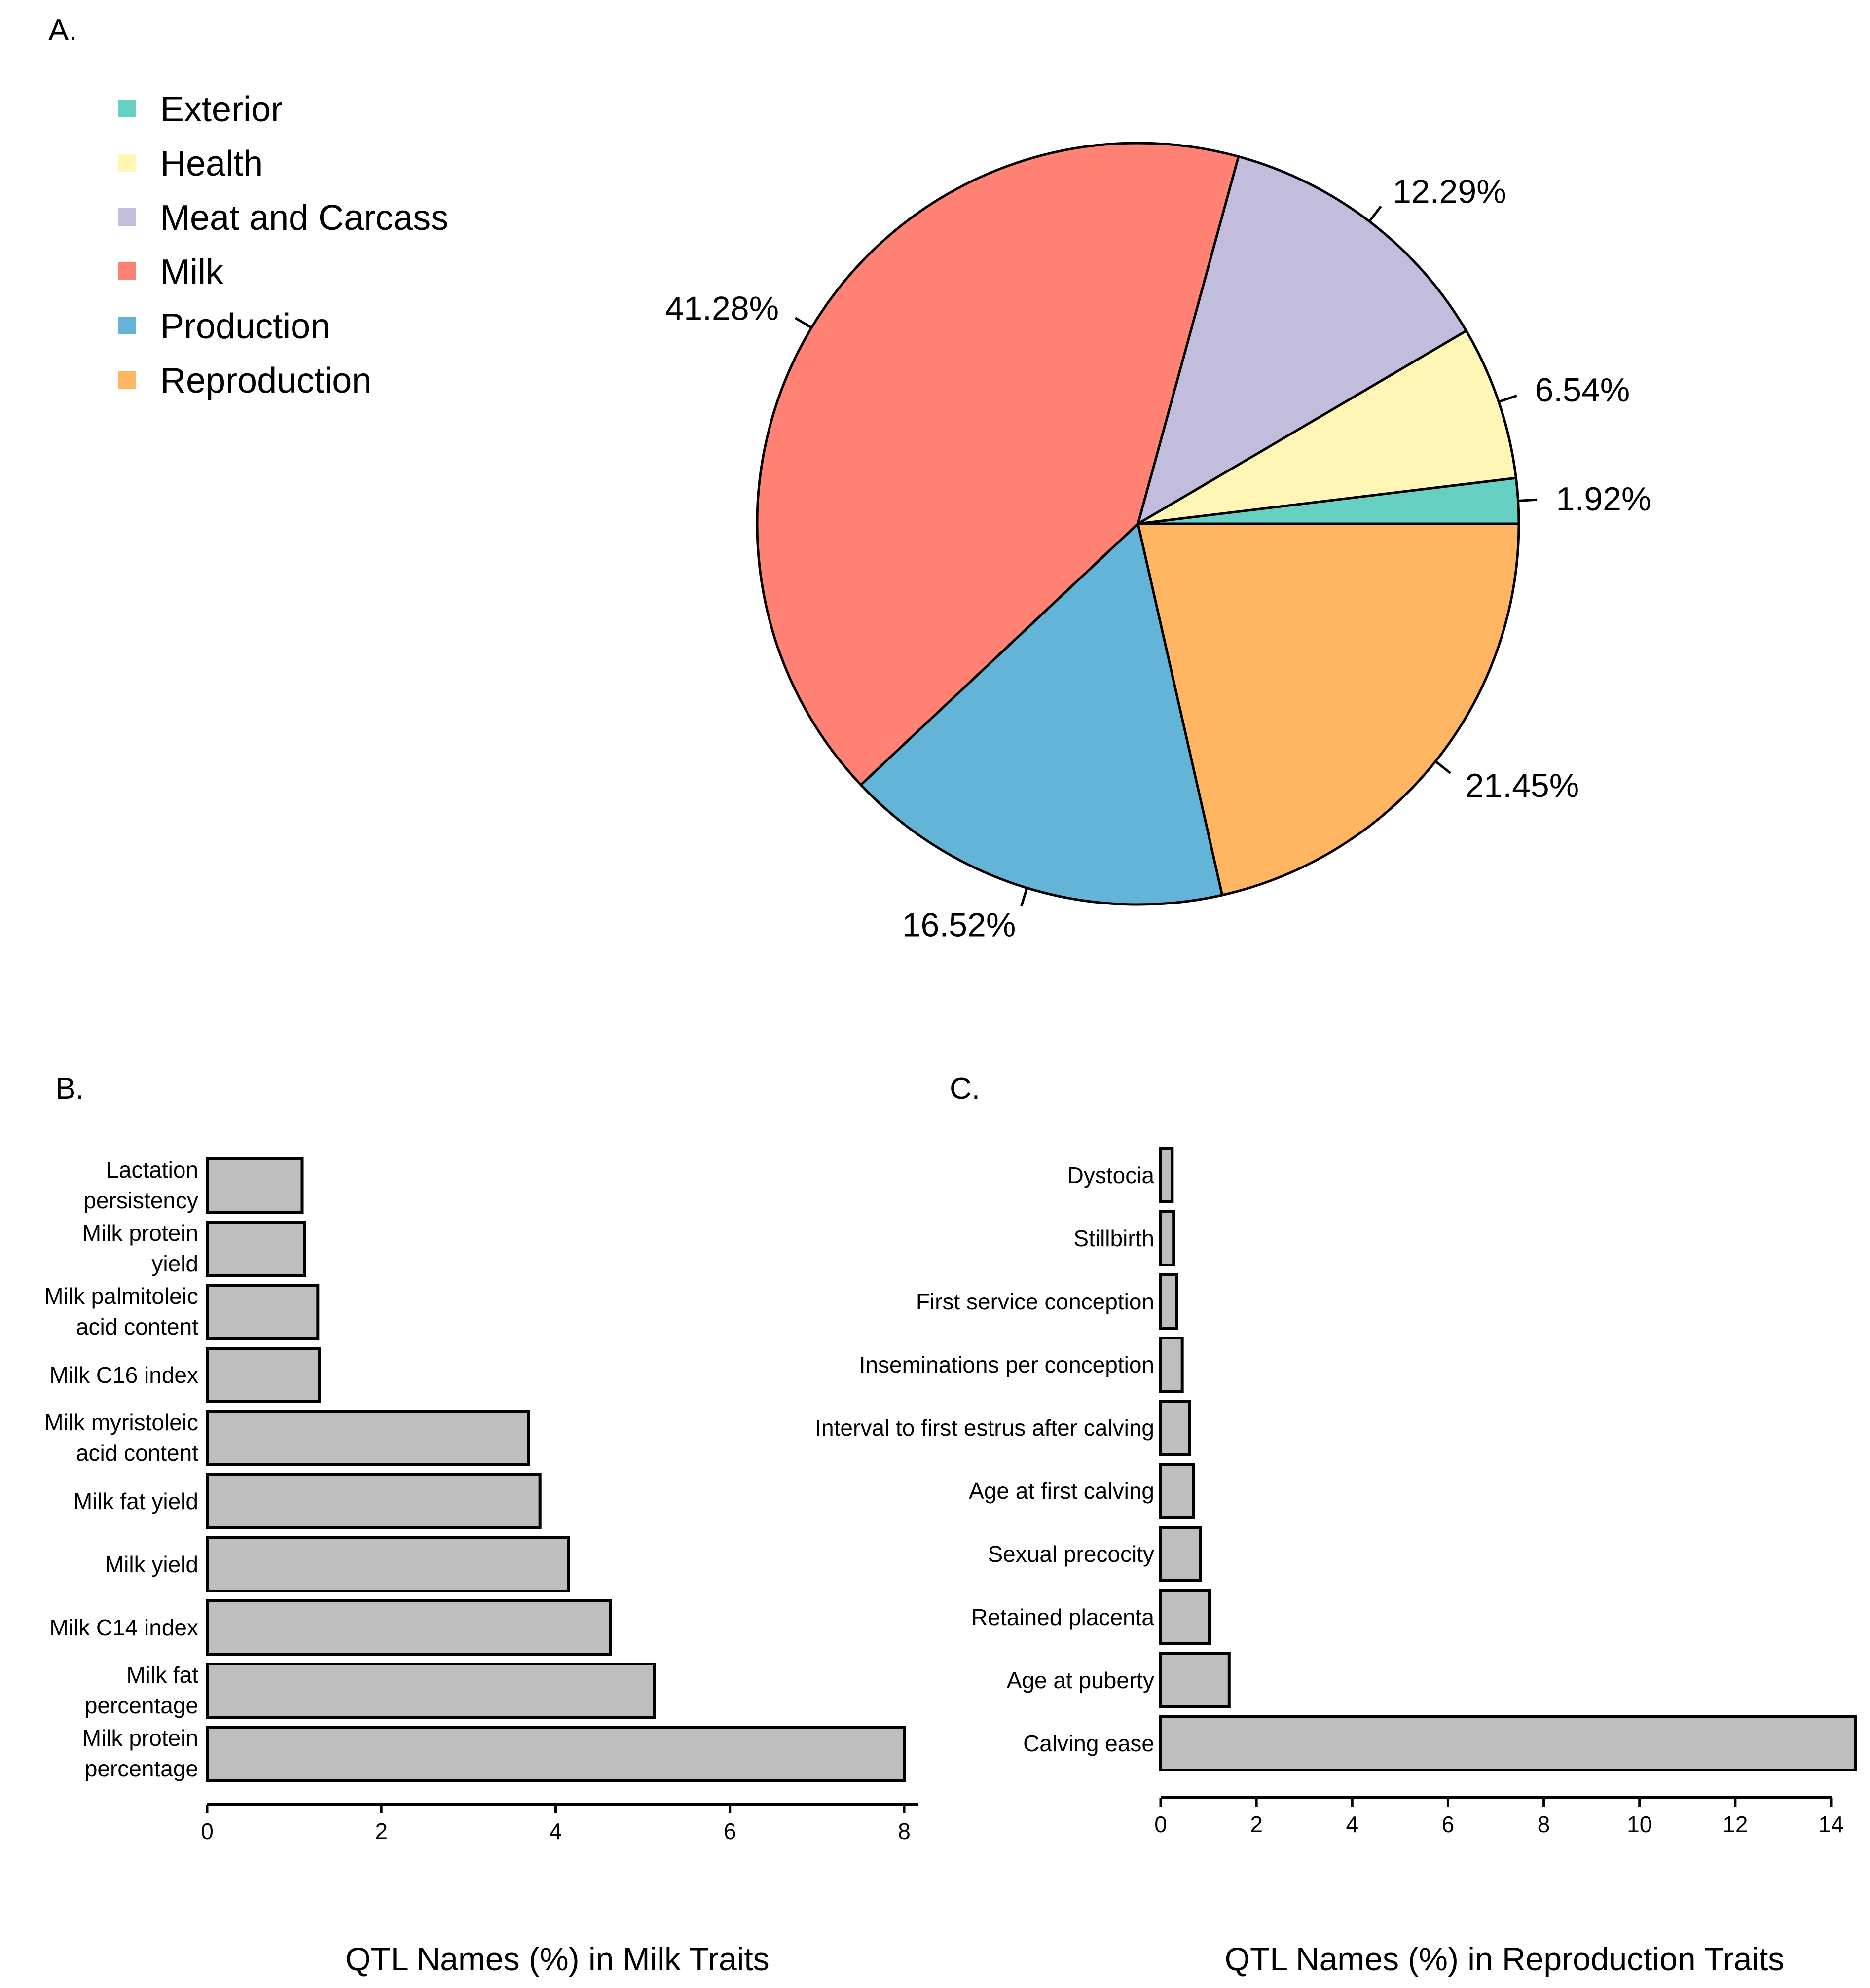 The image size is (1870, 1988). I want to click on x-tick-label: 10, so click(1639, 1824).